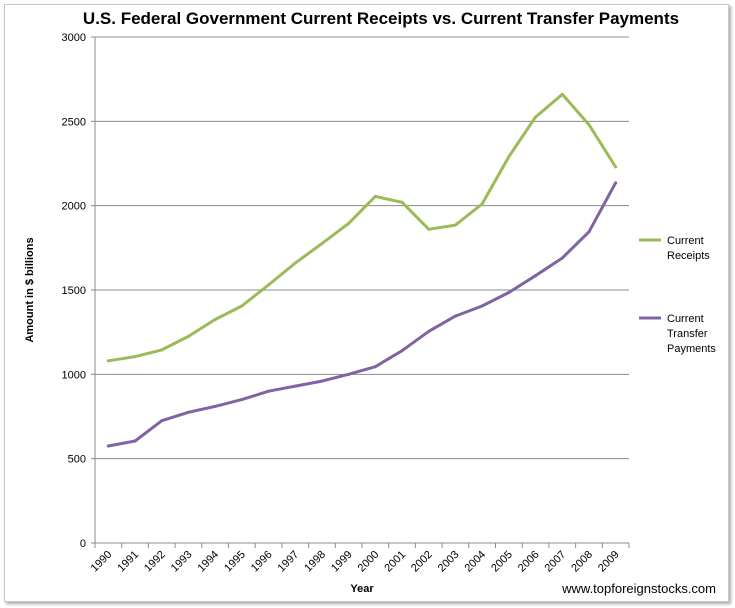  I want to click on legend-label: Receipts, so click(688, 256).